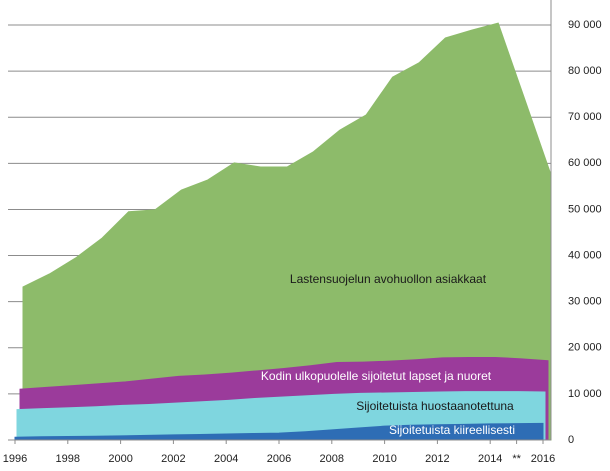  Describe the element at coordinates (435, 406) in the screenshot. I see `series-label: Sijoitetuista huostaanotettuna` at that location.